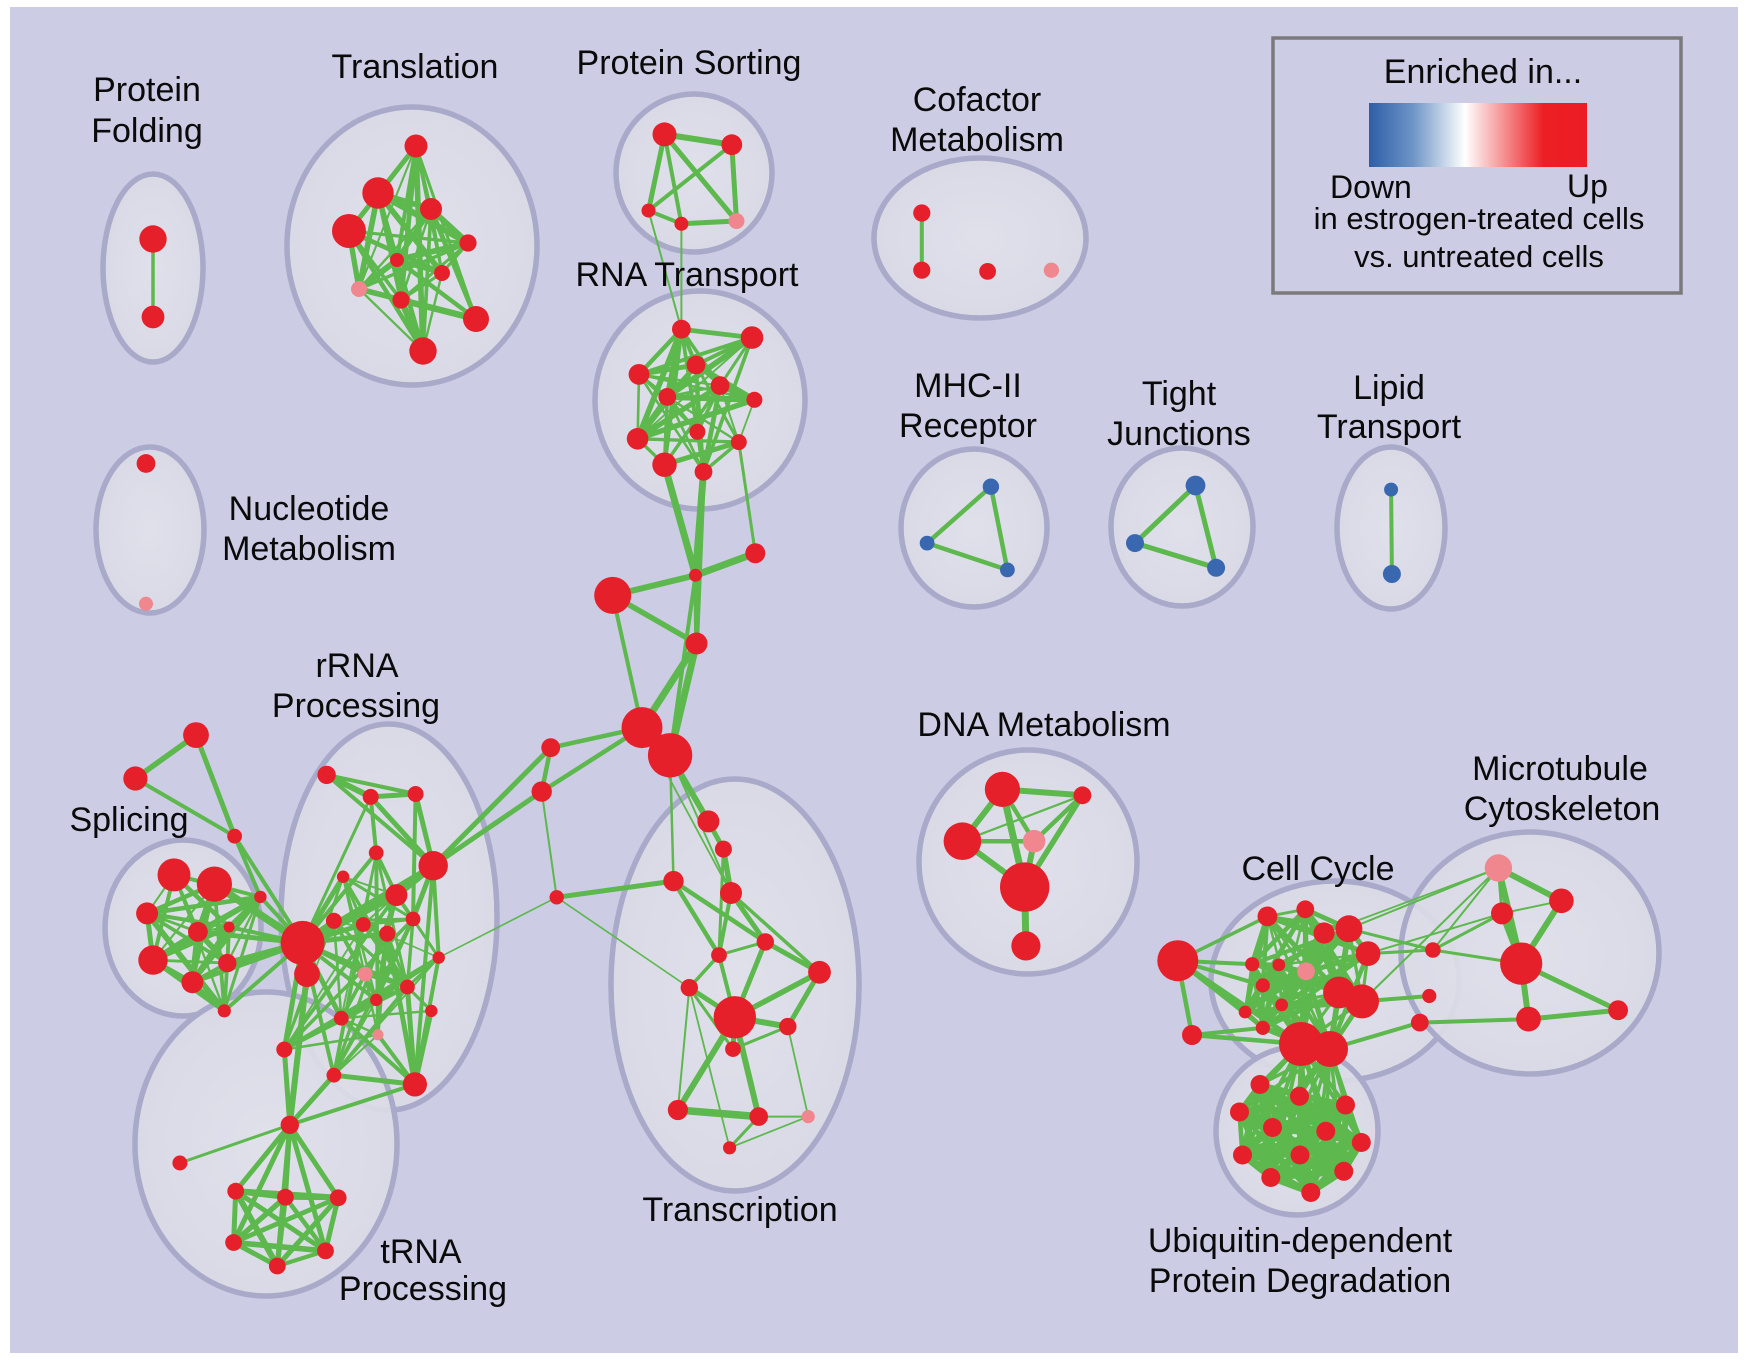 Image resolution: width=1750 pixels, height=1360 pixels. I want to click on svg-text: in estrogen-treated cells, so click(1479, 218).